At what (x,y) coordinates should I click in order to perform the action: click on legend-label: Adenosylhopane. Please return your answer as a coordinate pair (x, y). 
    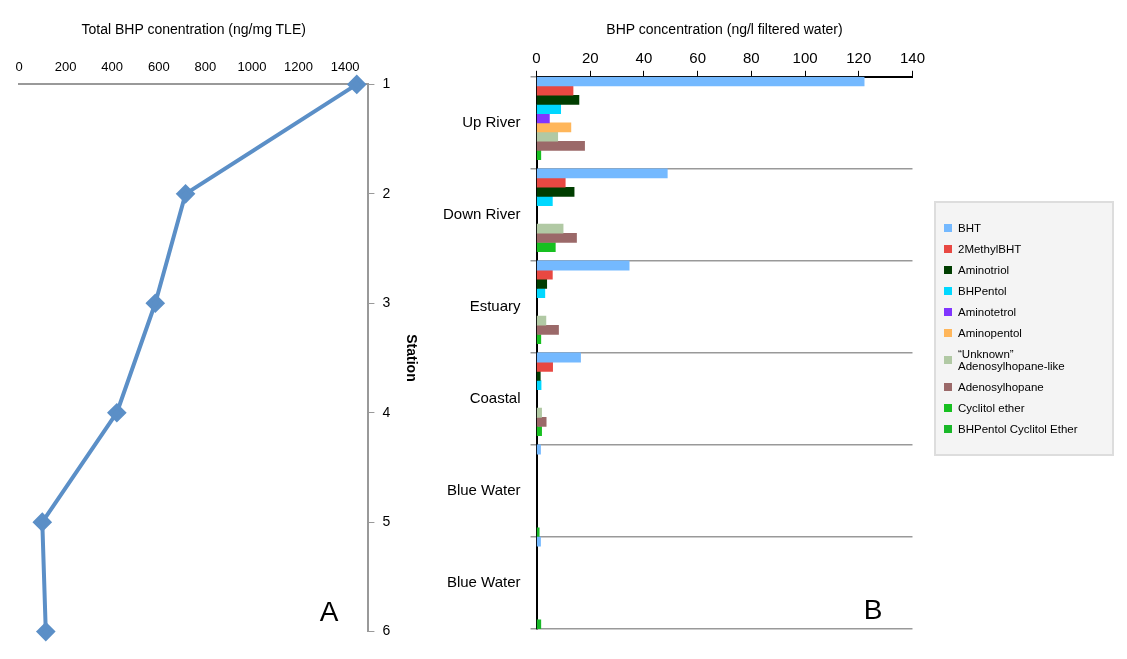
    Looking at the image, I should click on (1001, 386).